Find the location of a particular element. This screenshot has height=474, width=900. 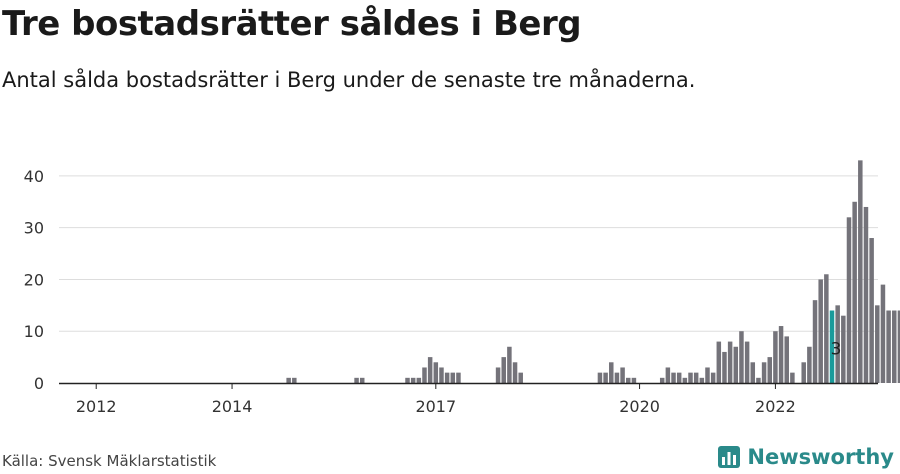

source-note: Källa: Svensk Mäklarstatistik is located at coordinates (109, 461).